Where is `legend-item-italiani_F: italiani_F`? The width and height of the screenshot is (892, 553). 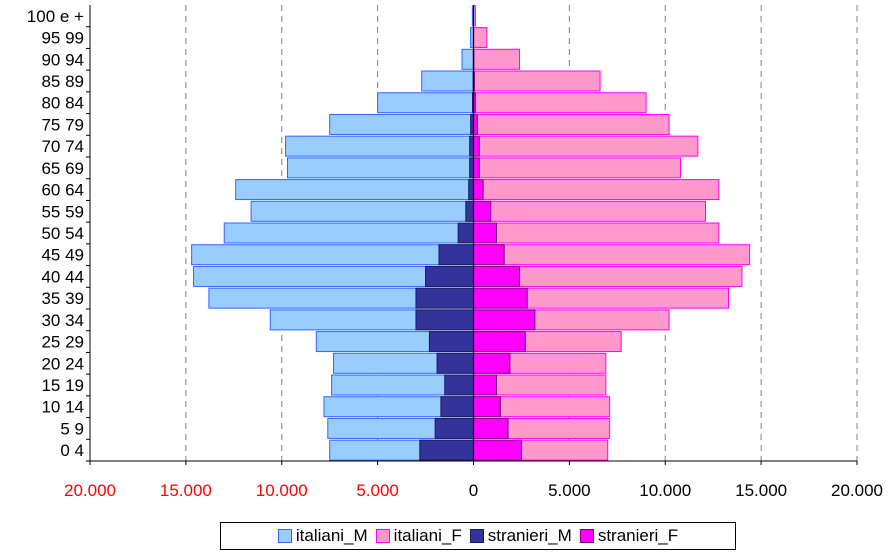
legend-item-italiani_F: italiani_F is located at coordinates (418, 536).